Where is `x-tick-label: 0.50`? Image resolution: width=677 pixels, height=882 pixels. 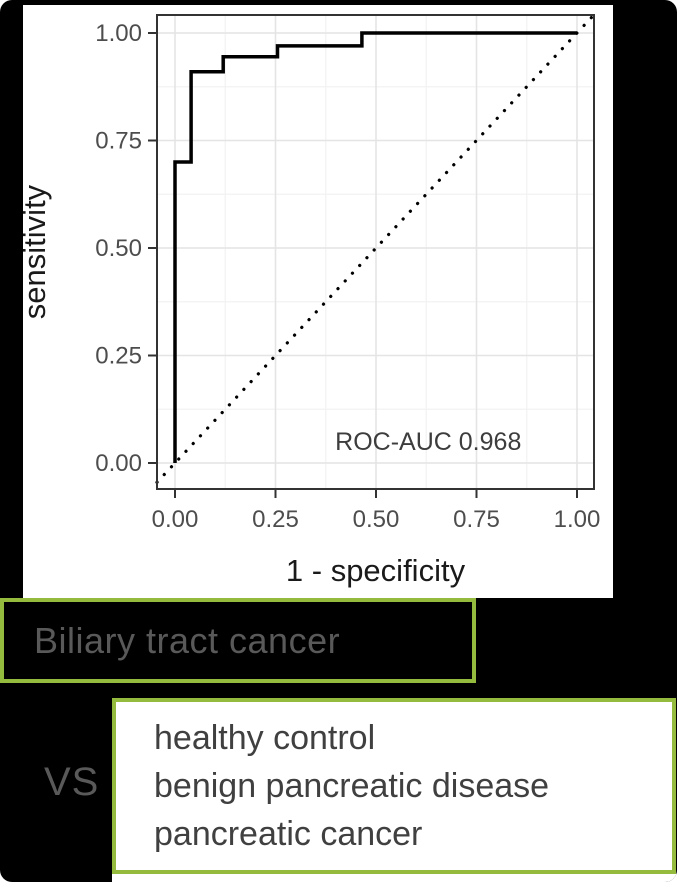 x-tick-label: 0.50 is located at coordinates (376, 519).